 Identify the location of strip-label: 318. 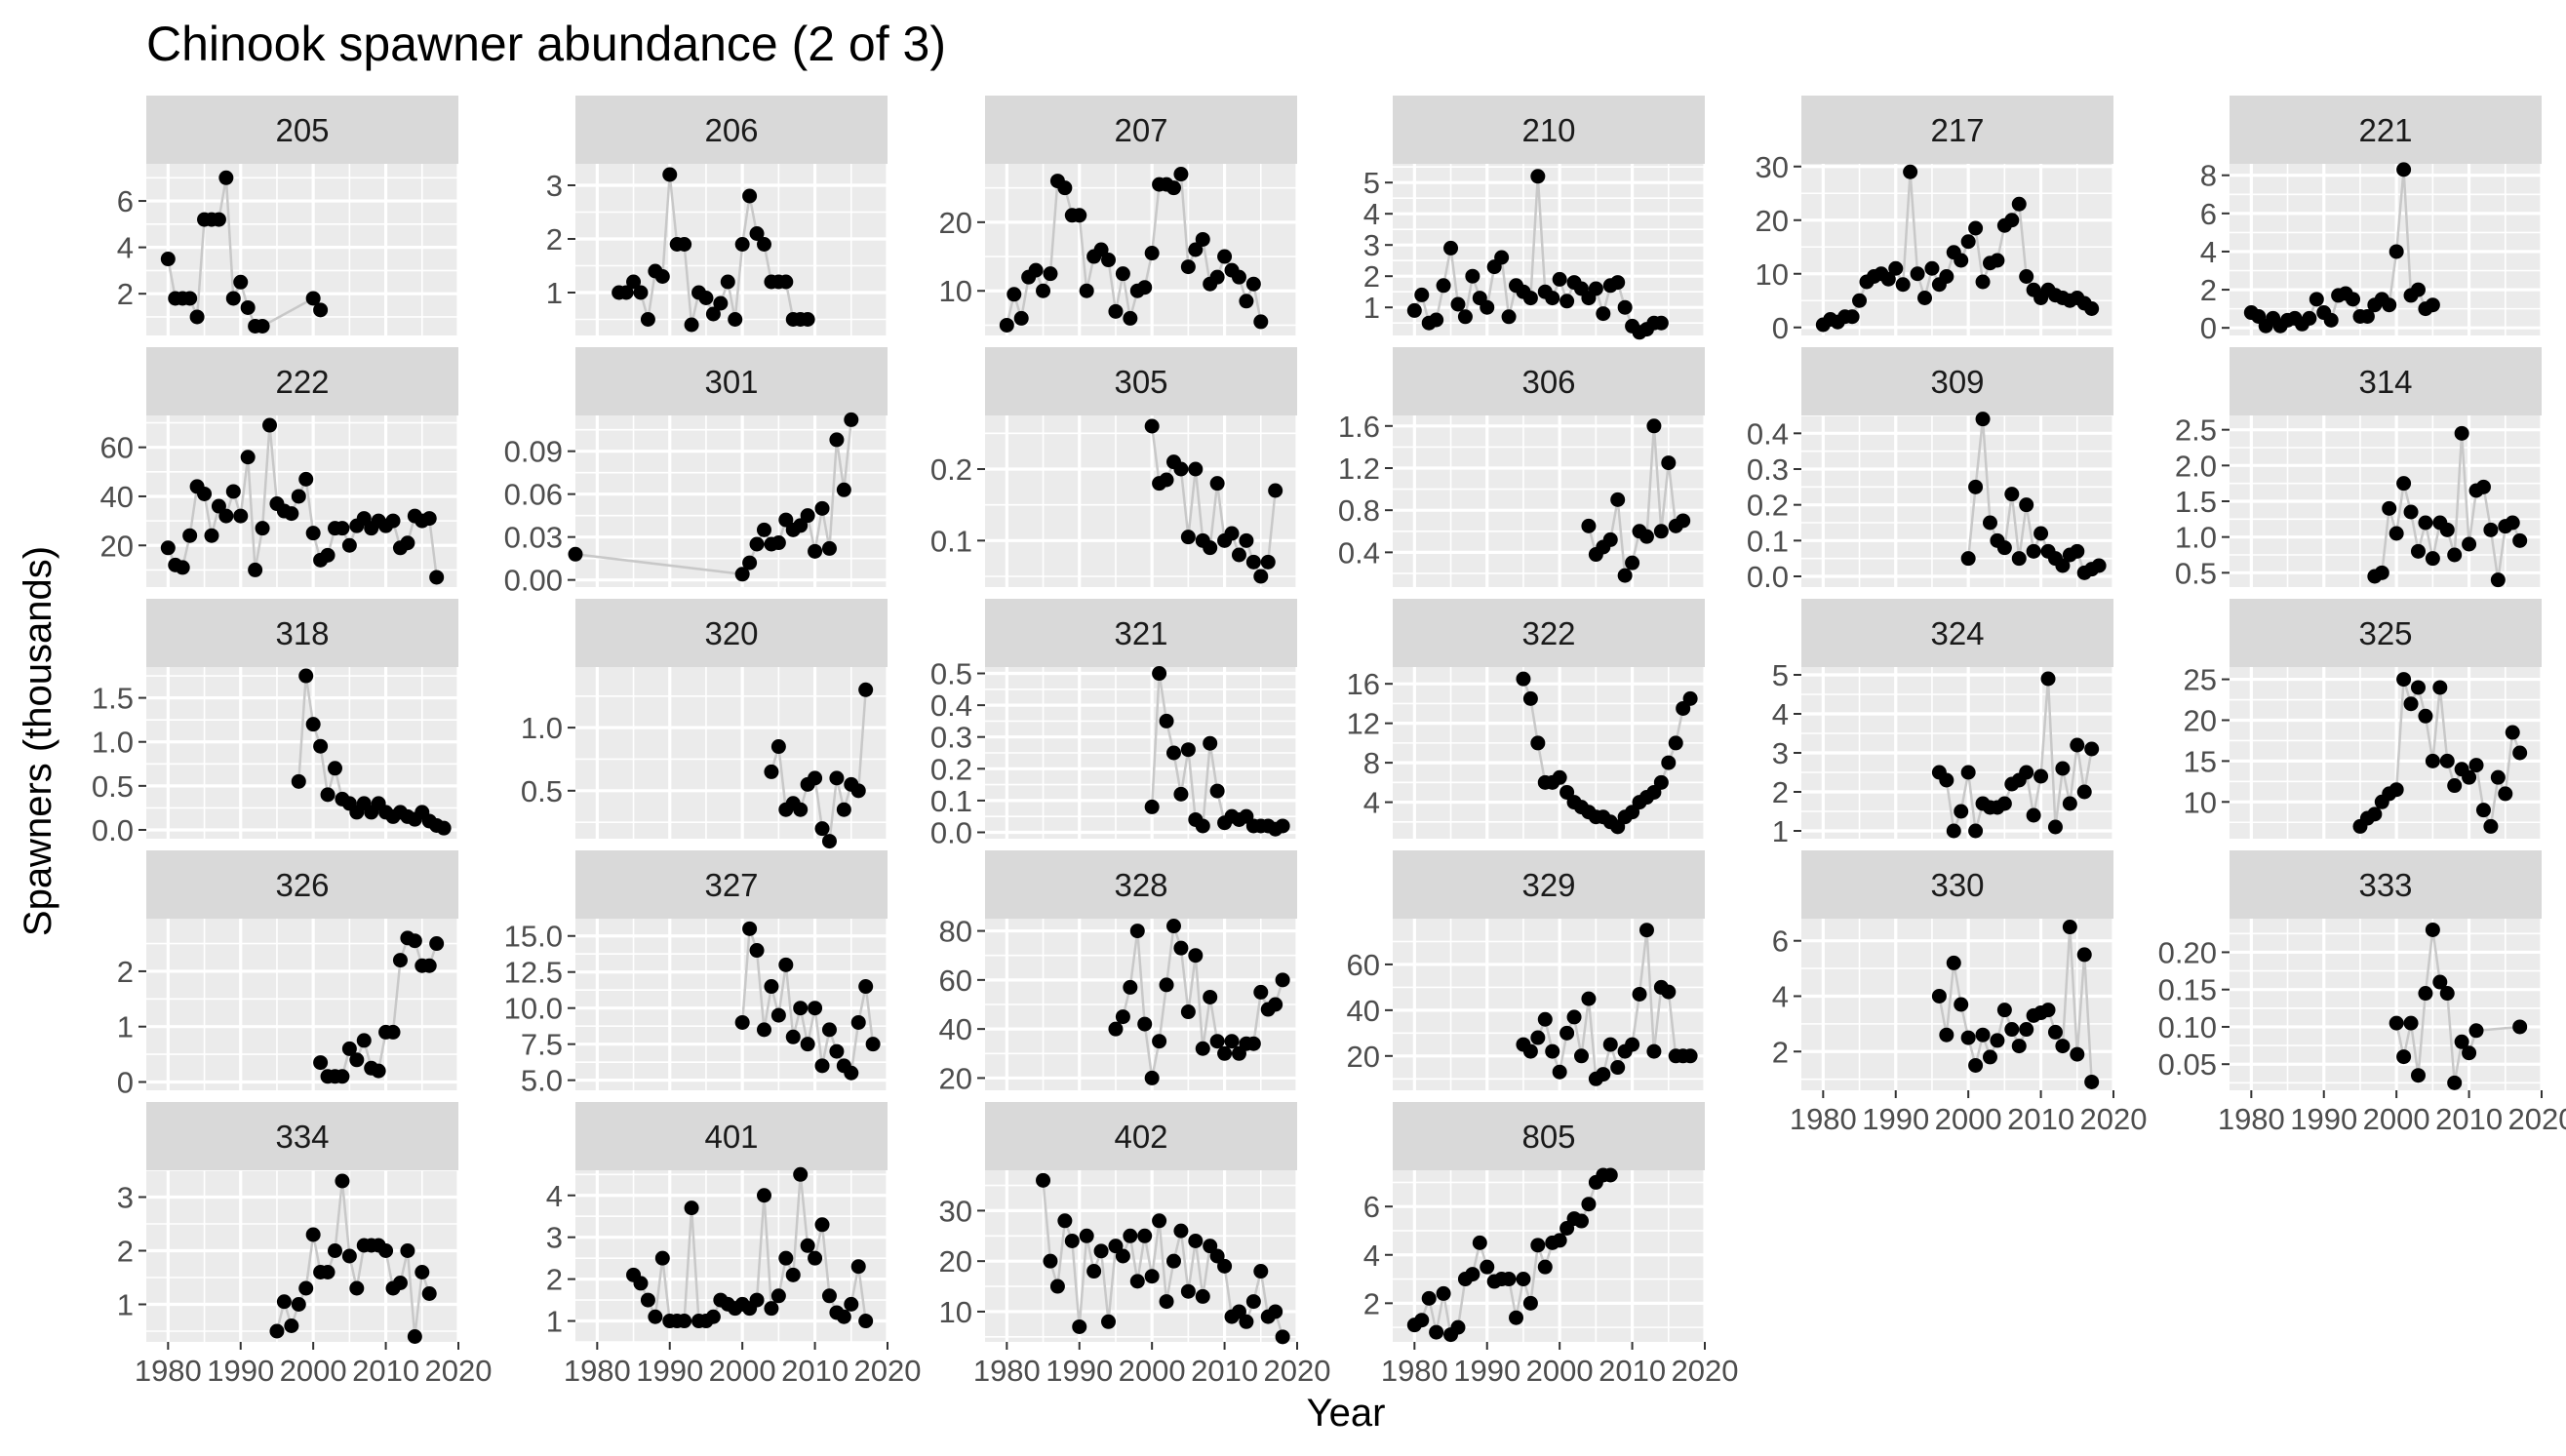
(302, 633).